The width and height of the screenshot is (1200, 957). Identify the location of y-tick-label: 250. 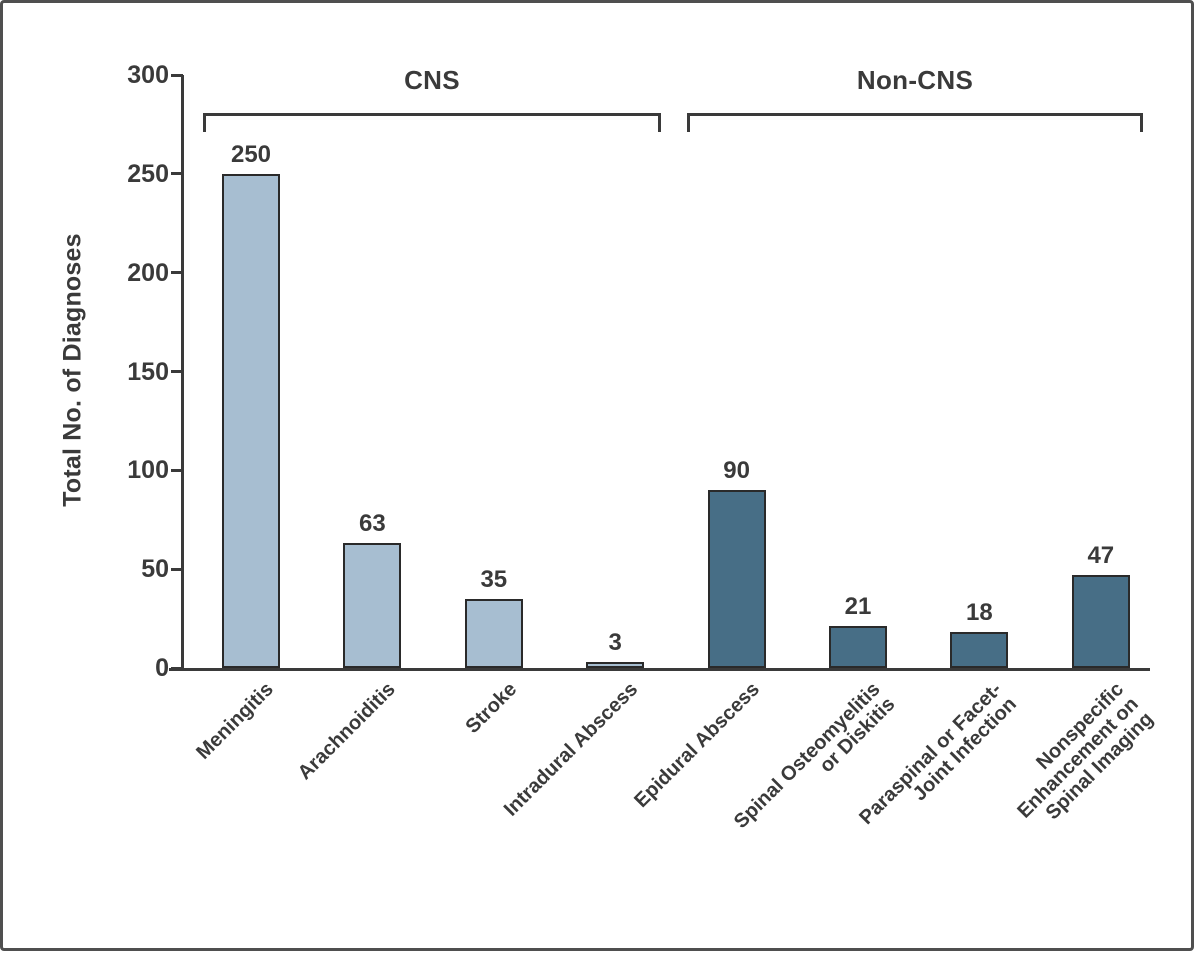
(148, 173).